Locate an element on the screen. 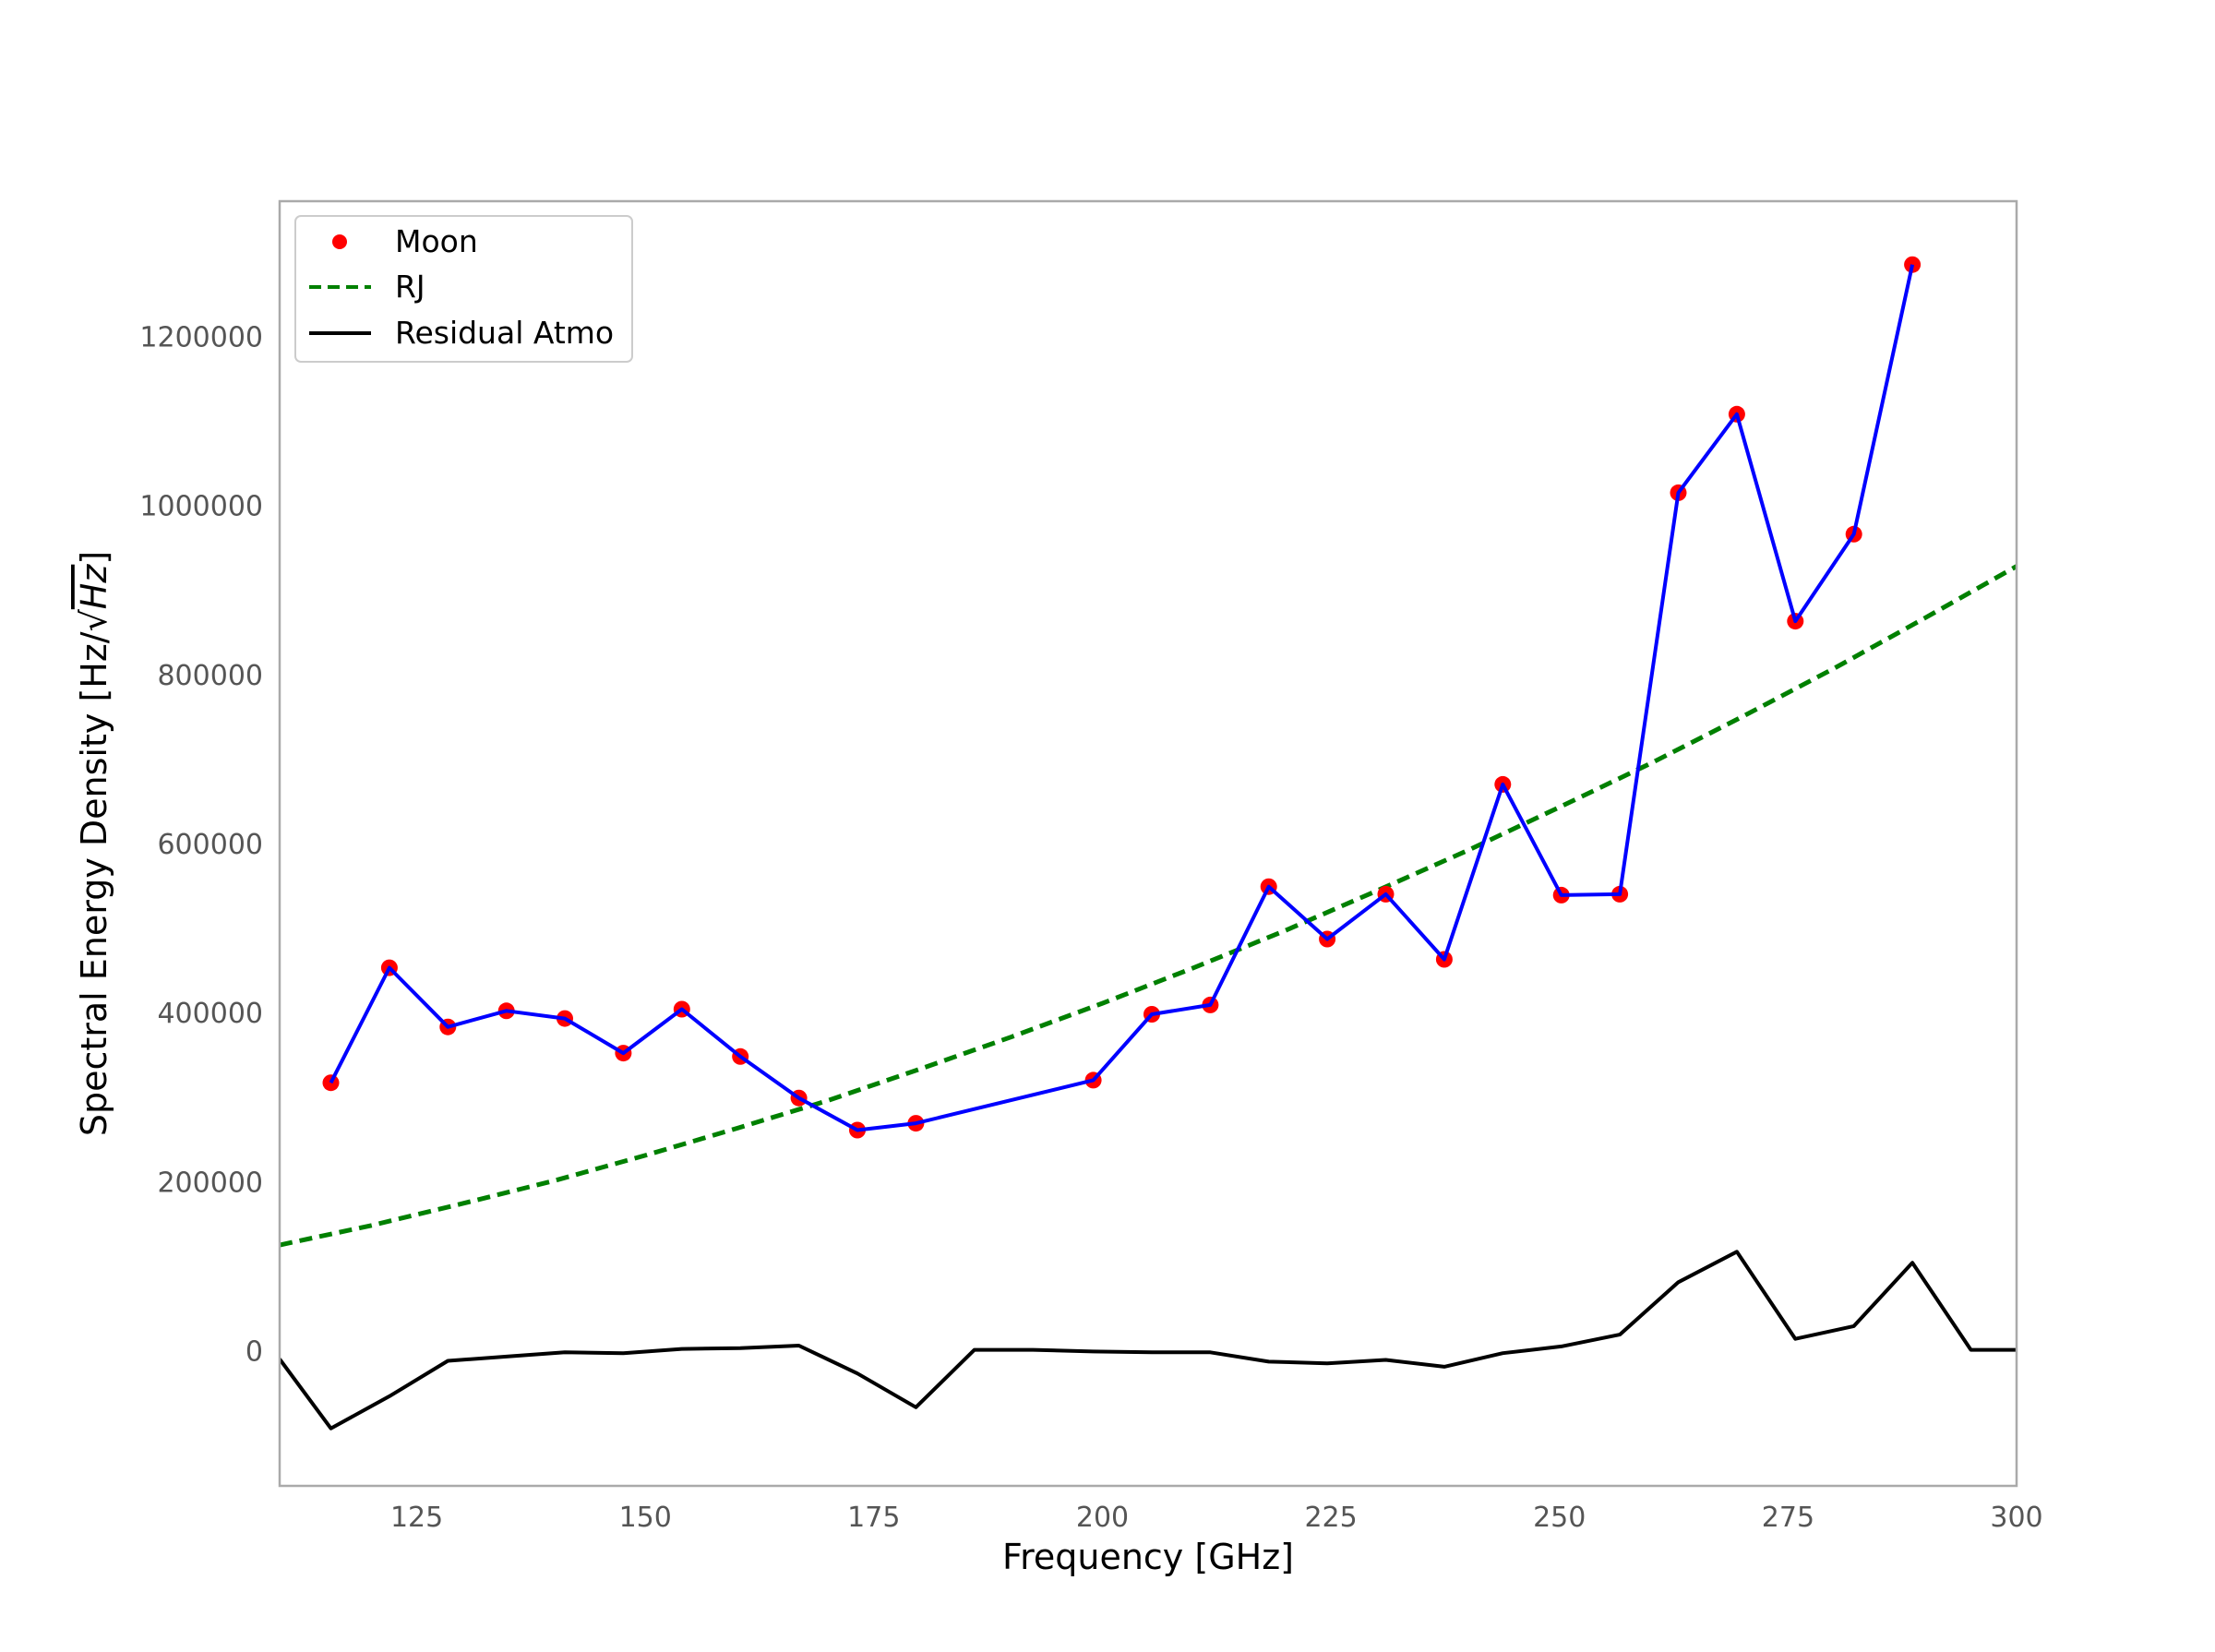  x-tick-label: 125 is located at coordinates (417, 1518).